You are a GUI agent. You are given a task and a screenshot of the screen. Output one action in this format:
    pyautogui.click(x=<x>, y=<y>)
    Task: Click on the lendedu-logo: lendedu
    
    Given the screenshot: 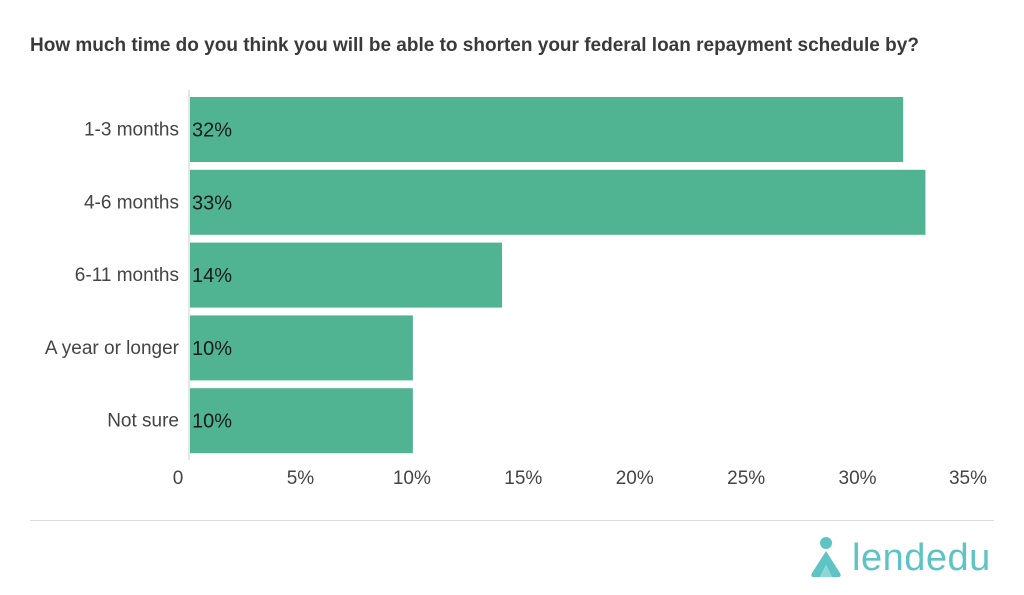 What is the action you would take?
    pyautogui.click(x=906, y=560)
    